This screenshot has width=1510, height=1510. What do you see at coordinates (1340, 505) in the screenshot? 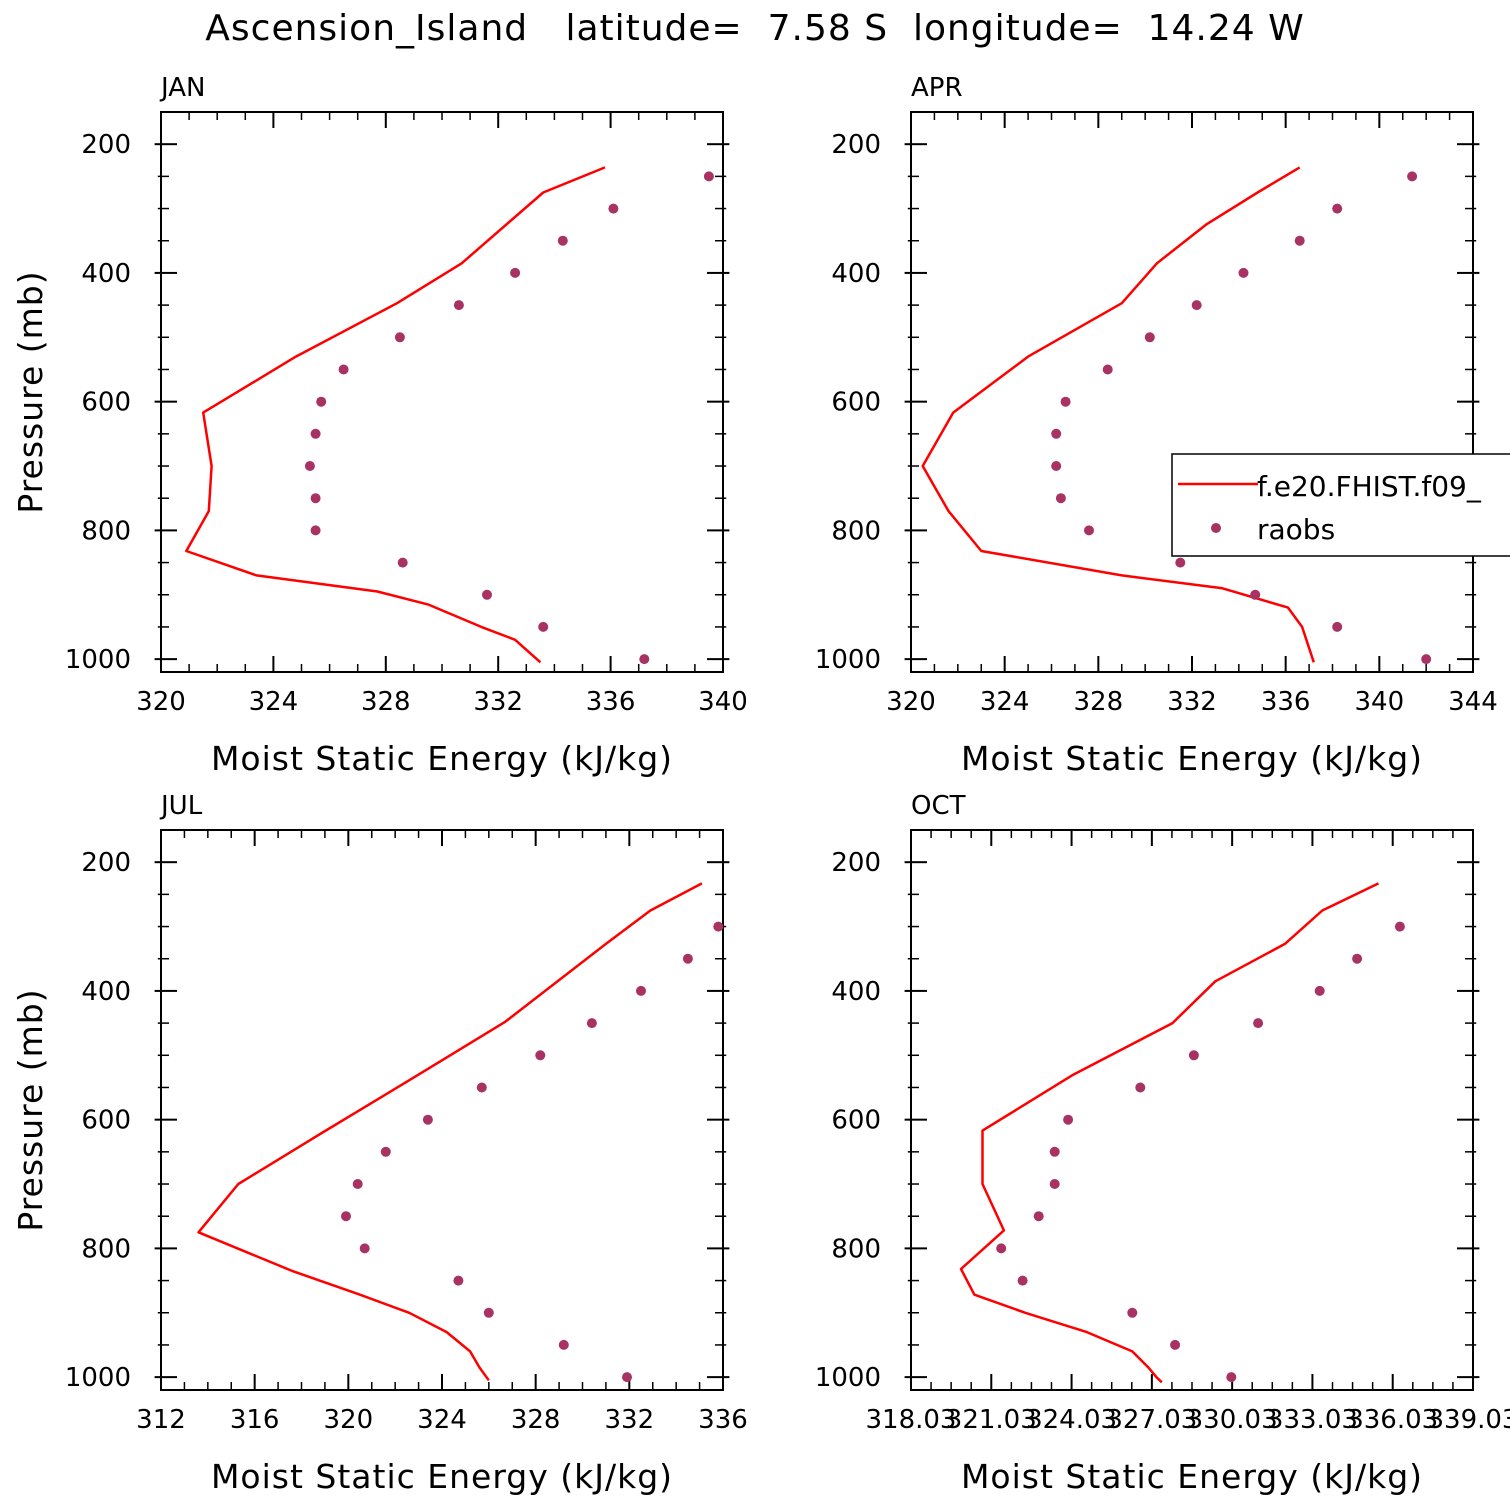
I see `legend-box` at bounding box center [1340, 505].